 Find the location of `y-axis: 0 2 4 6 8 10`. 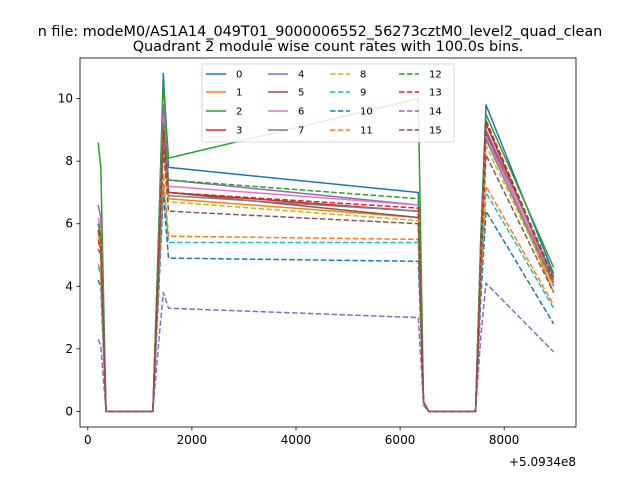

y-axis: 0 2 4 6 8 10 is located at coordinates (69, 255).